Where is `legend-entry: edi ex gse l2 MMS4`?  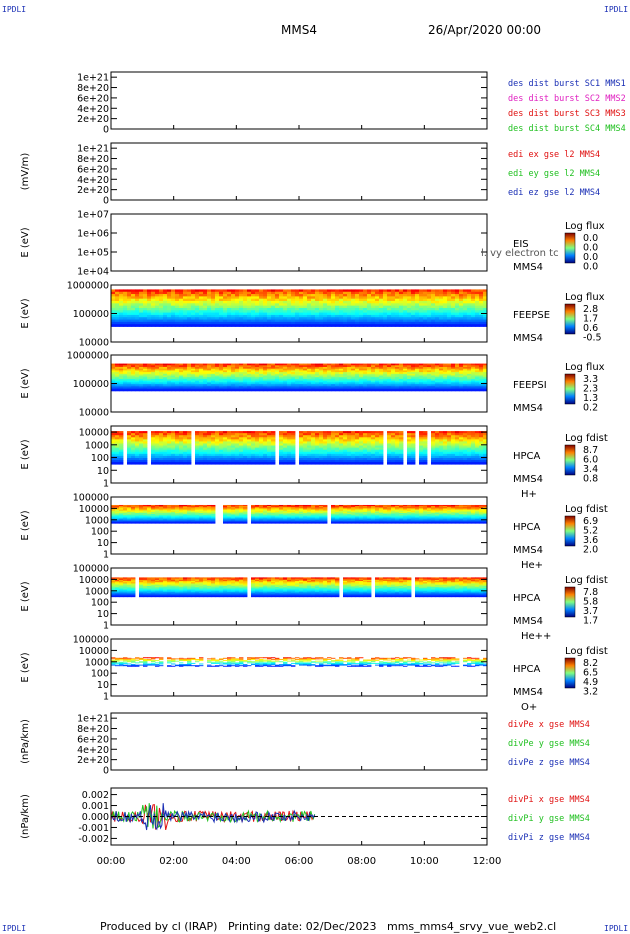 legend-entry: edi ex gse l2 MMS4 is located at coordinates (554, 155).